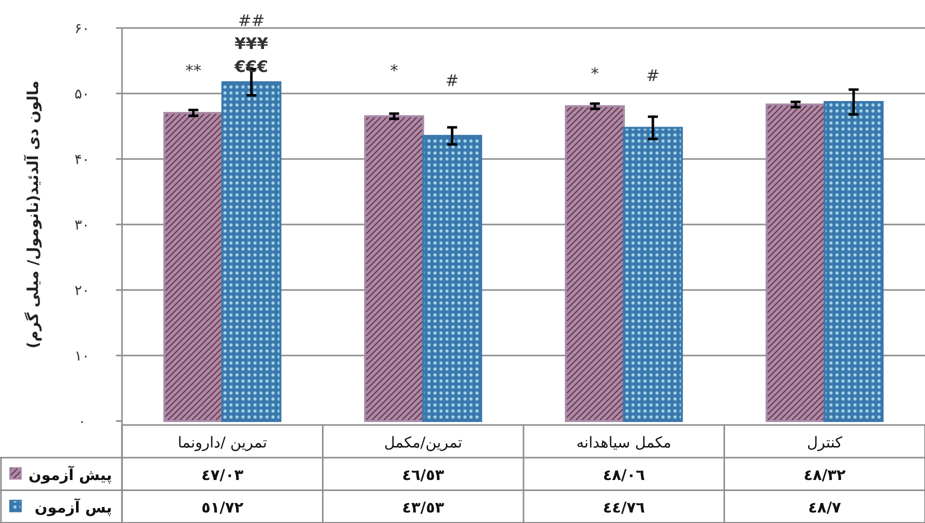 The height and width of the screenshot is (523, 925). Describe the element at coordinates (251, 66) in the screenshot. I see `annotation: €€€` at that location.